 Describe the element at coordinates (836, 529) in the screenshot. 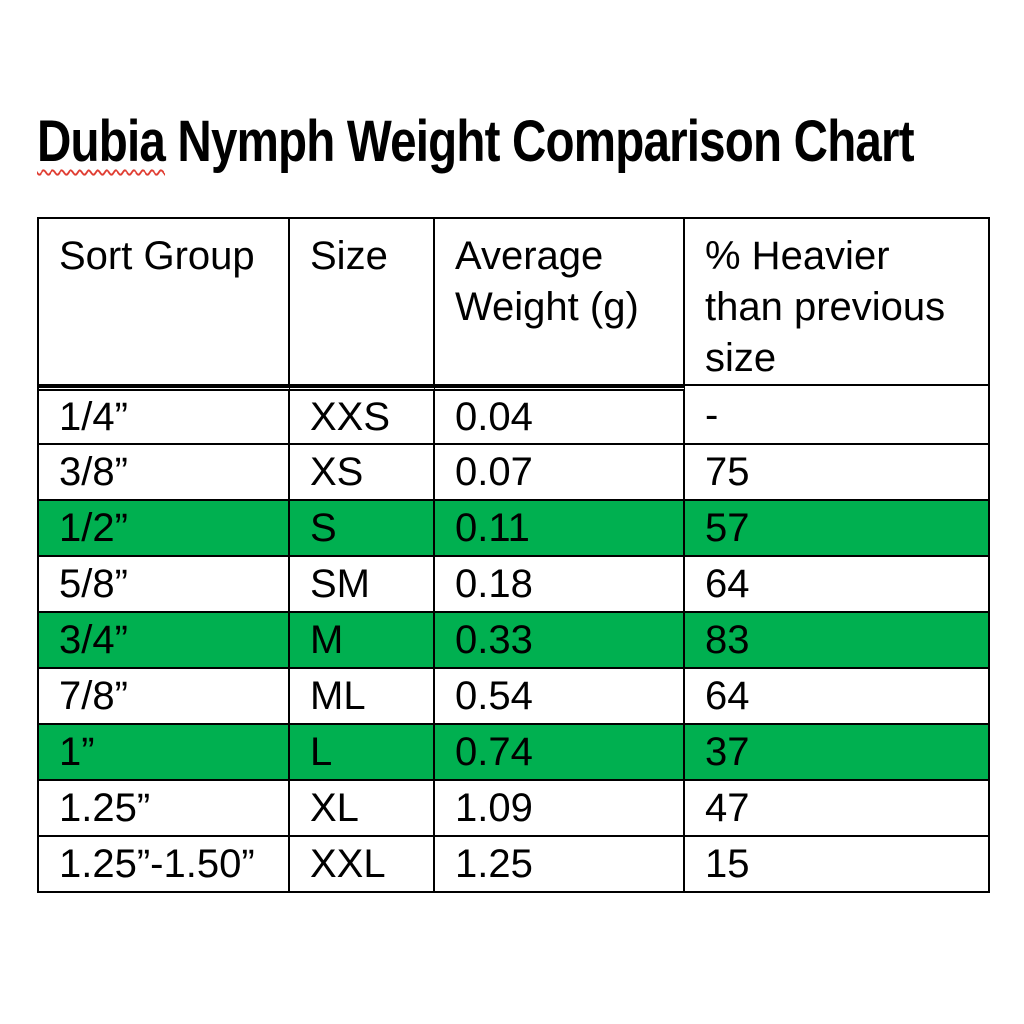

I see `cell-heavier-than-previous-size: 57` at that location.